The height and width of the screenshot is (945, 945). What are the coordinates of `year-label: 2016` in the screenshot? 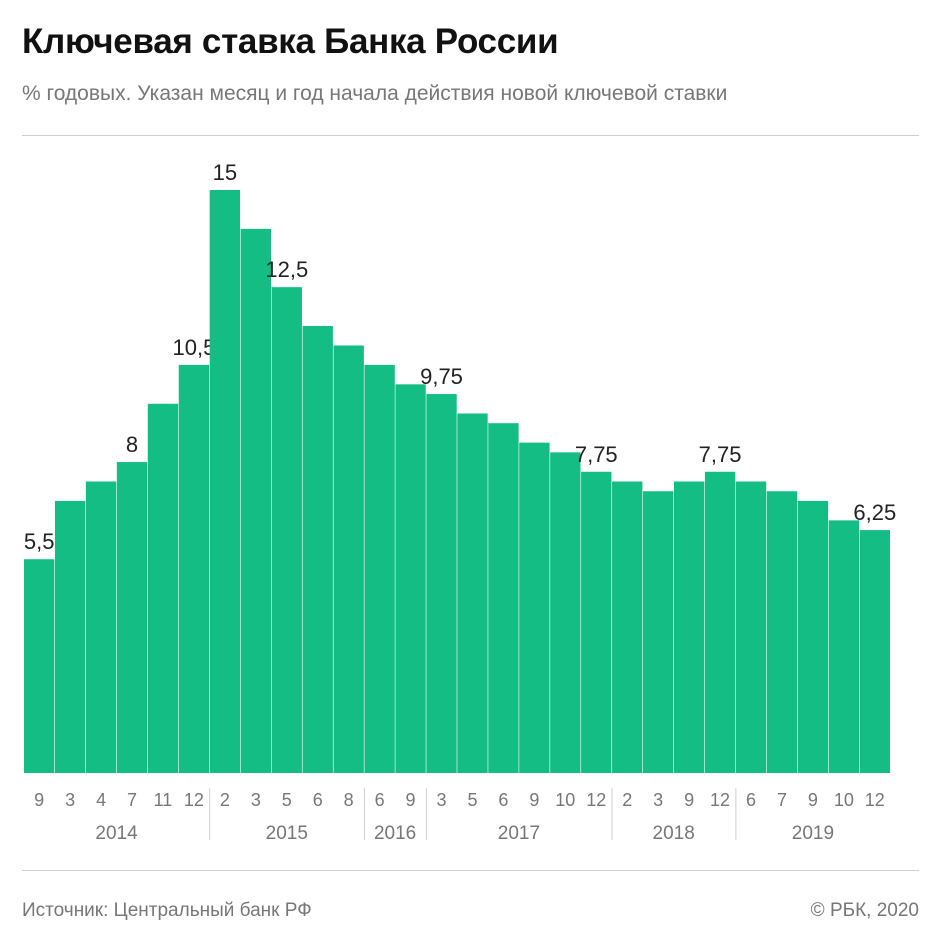 It's located at (395, 833).